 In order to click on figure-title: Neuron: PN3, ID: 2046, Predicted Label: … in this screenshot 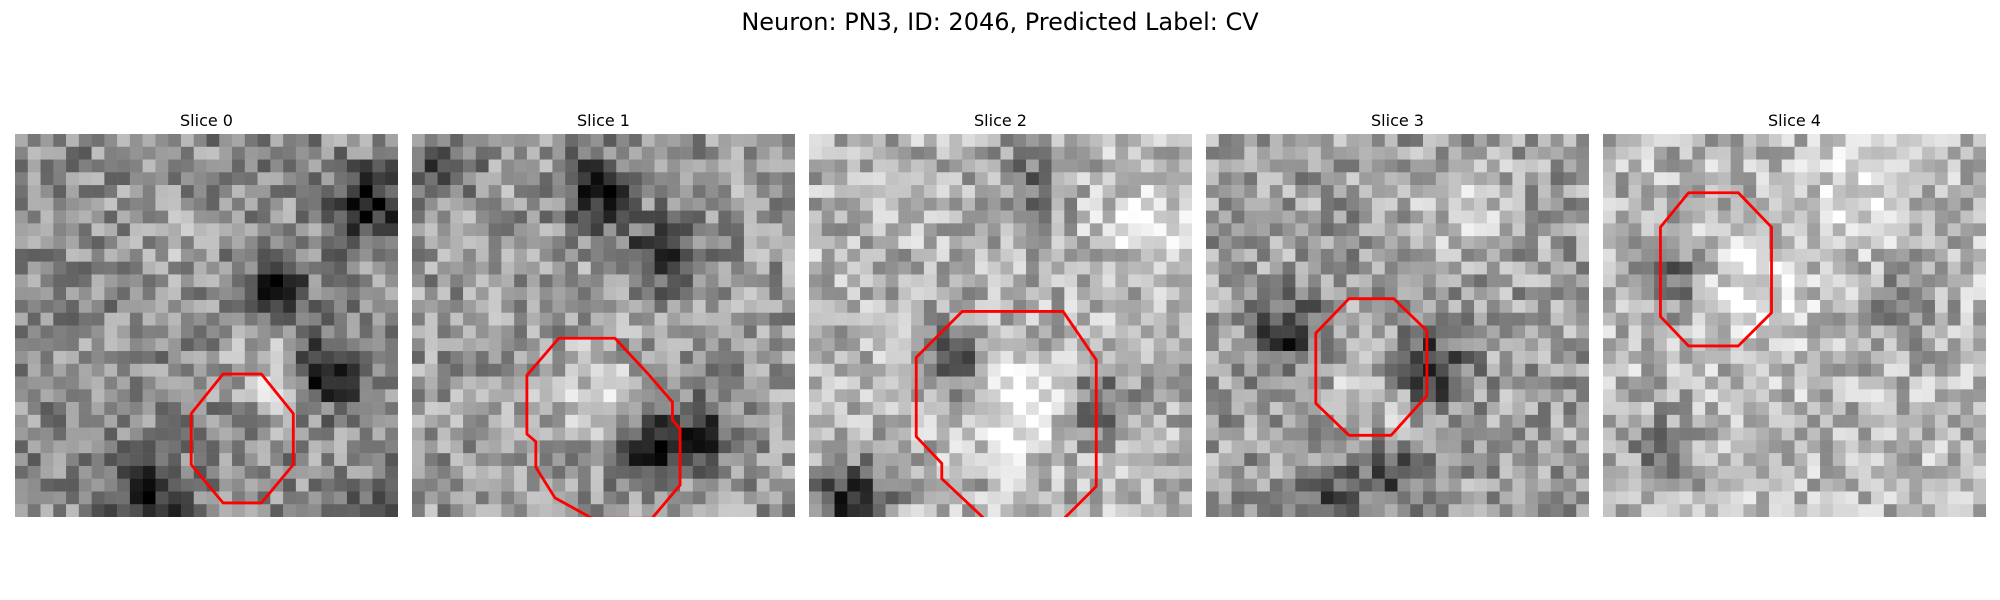, I will do `click(1000, 22)`.